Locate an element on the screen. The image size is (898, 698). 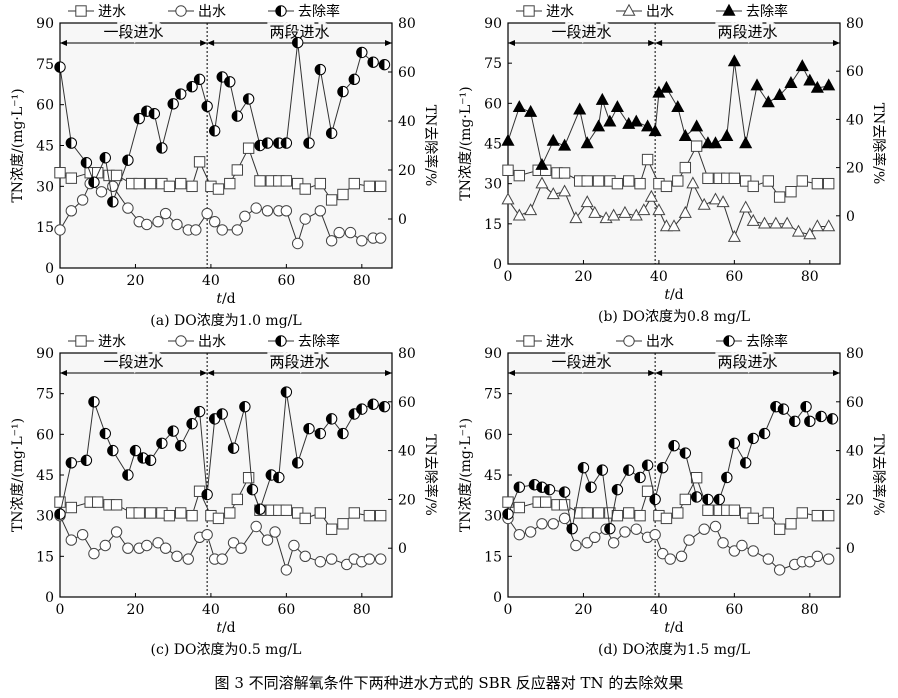
subplot-caption: (d) DO浓度为1.5 mg/L is located at coordinates (674, 650).